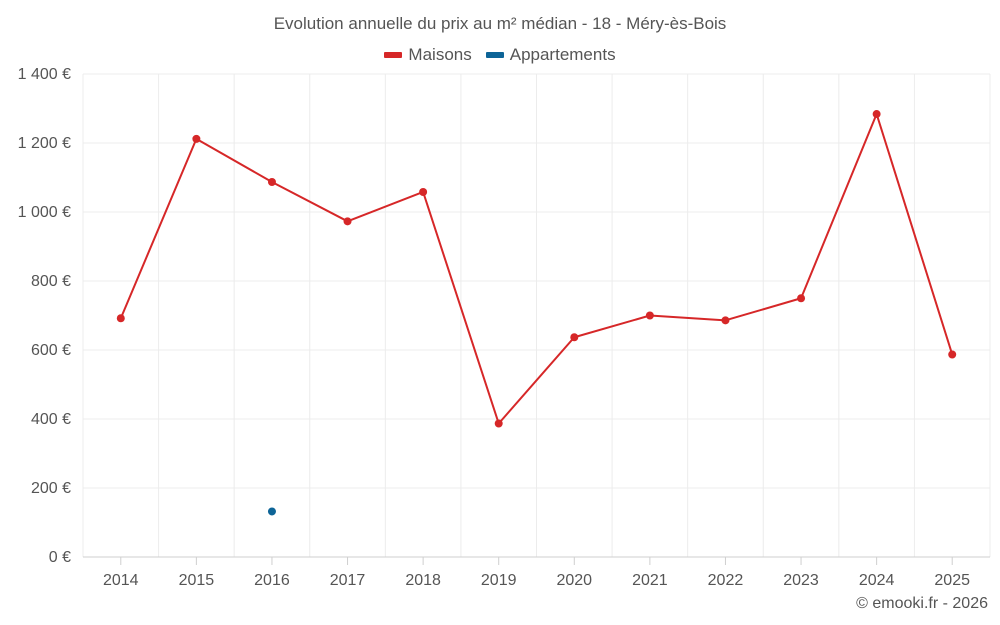  Describe the element at coordinates (272, 580) in the screenshot. I see `x-tick-label: 2016` at that location.